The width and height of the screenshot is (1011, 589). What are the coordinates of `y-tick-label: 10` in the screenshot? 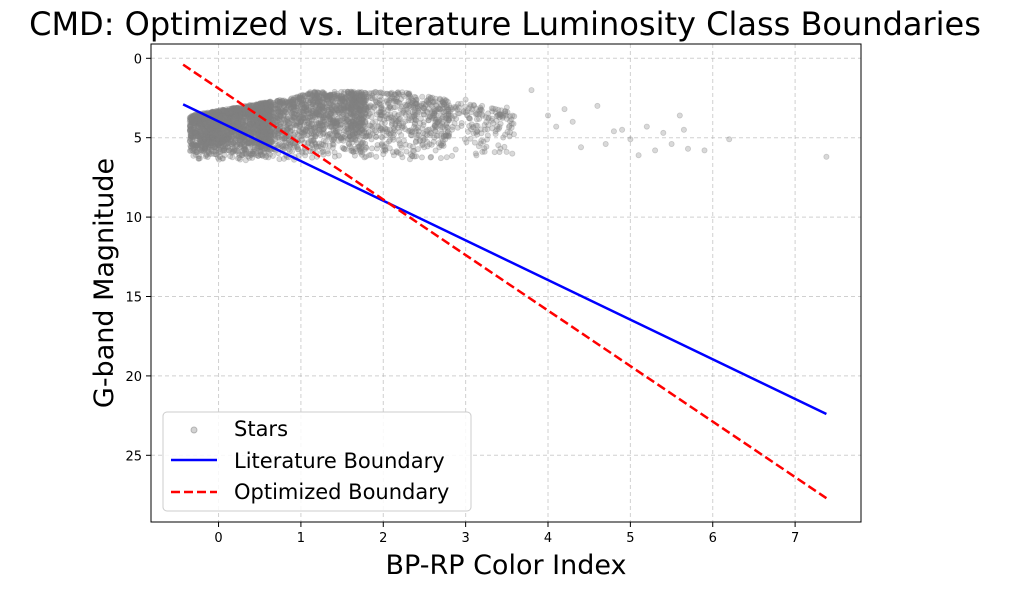 It's located at (133, 218).